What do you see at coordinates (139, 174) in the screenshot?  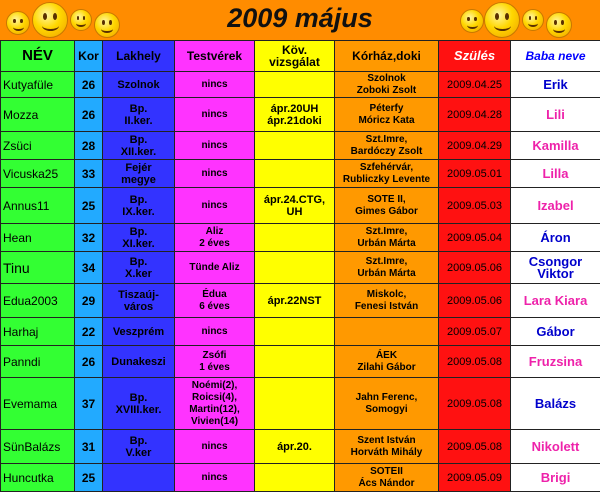 I see `cell-lakhely: Fejér megye` at bounding box center [139, 174].